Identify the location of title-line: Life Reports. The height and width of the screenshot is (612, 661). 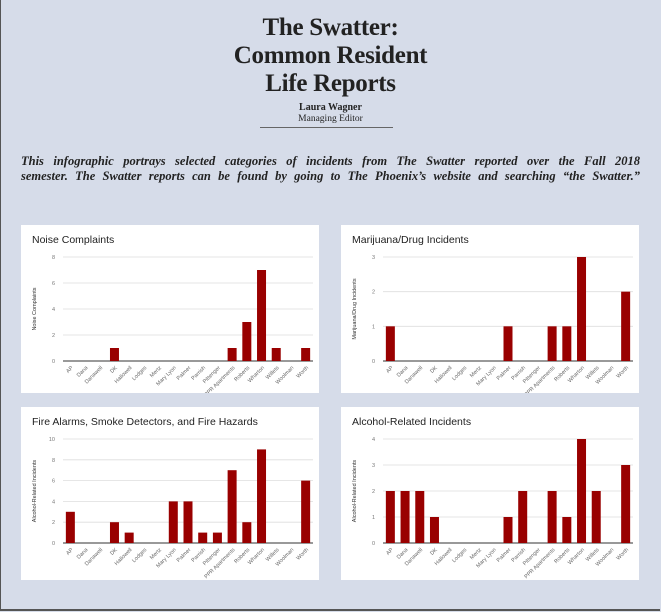
(330, 83).